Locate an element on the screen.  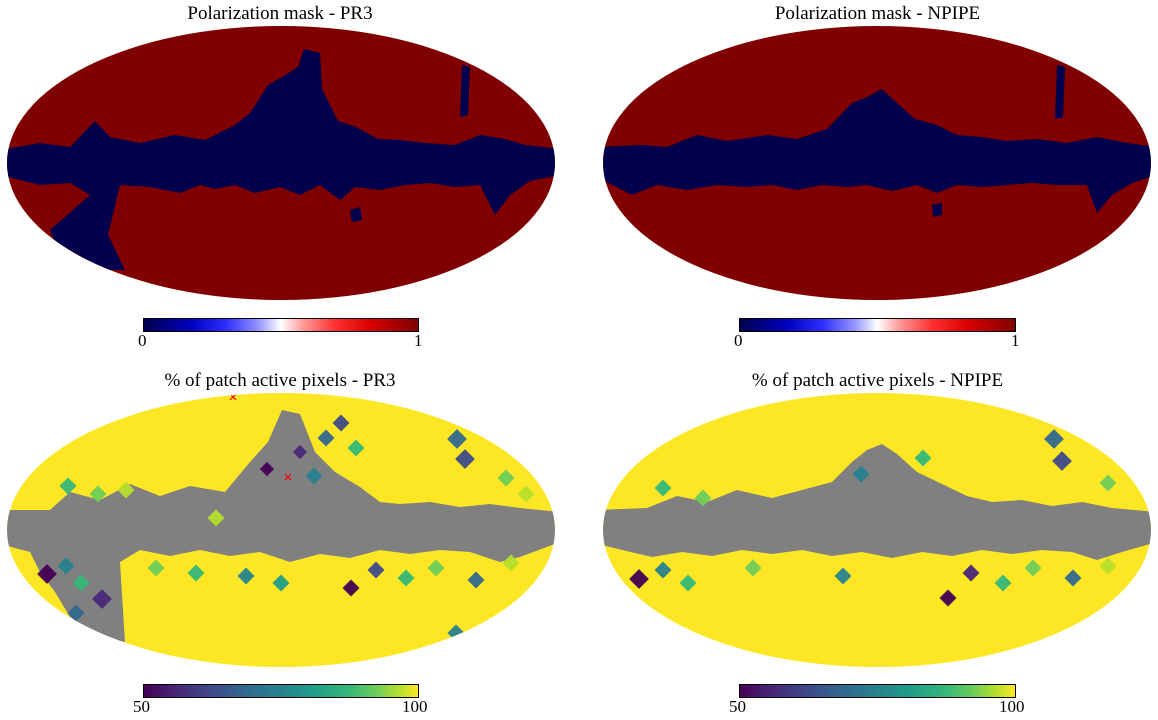
southern-patch-mask is located at coordinates (356, 214).